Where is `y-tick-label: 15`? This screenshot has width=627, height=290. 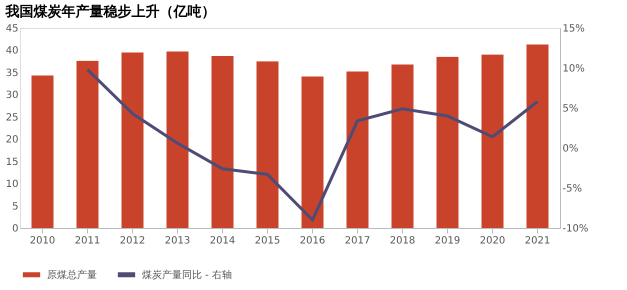 y-tick-label: 15 is located at coordinates (12, 162).